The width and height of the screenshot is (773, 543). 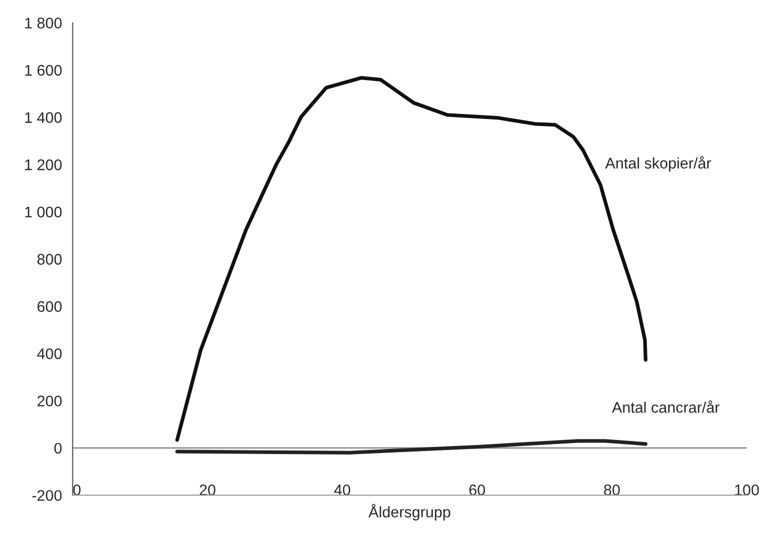 What do you see at coordinates (47, 495) in the screenshot?
I see `y-tick-label: -200` at bounding box center [47, 495].